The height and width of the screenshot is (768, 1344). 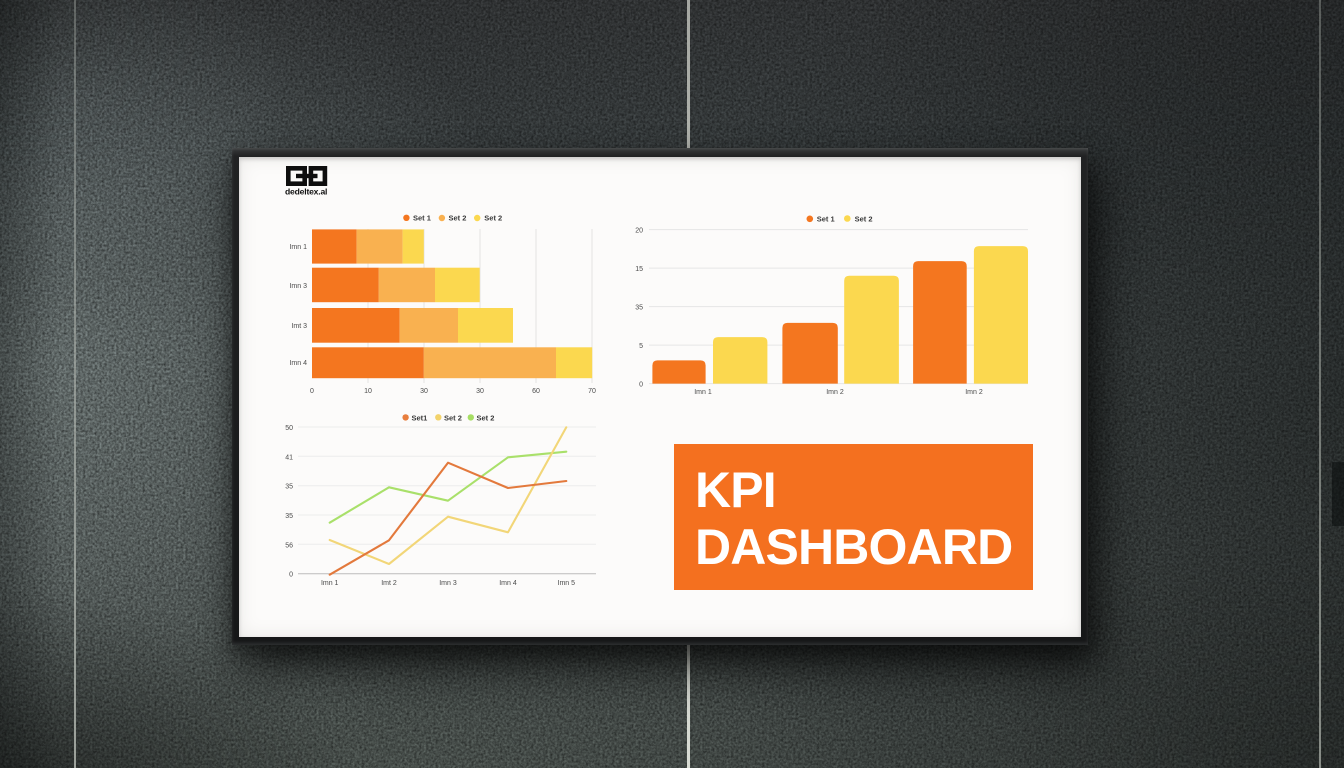 What do you see at coordinates (389, 583) in the screenshot?
I see `svg-text: Imt 2` at bounding box center [389, 583].